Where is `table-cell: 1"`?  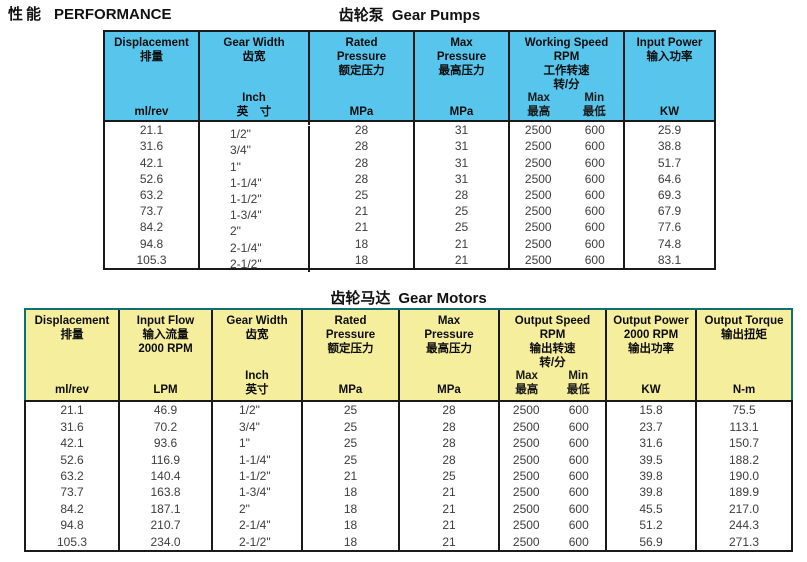
table-cell: 1" is located at coordinates (258, 443).